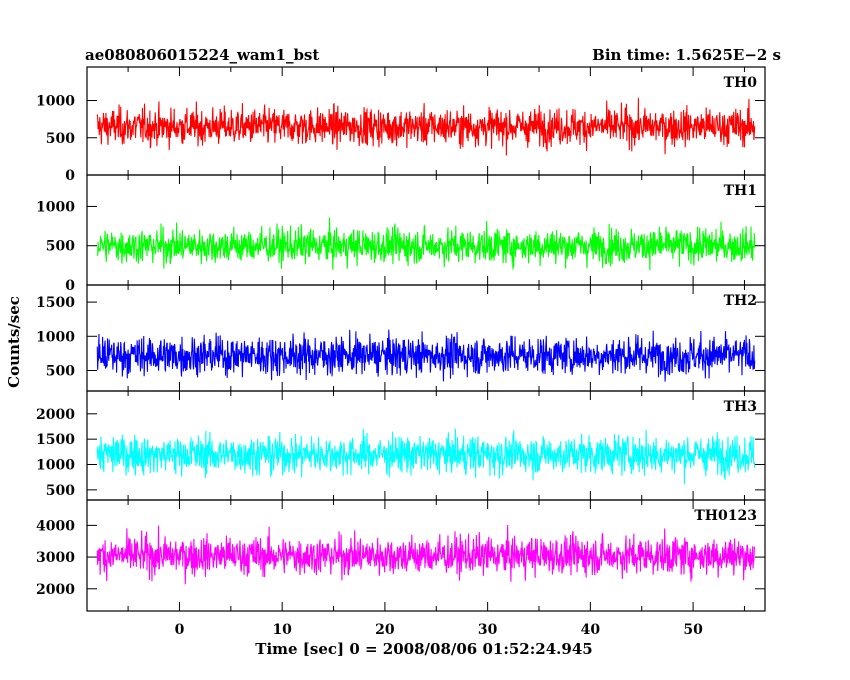  What do you see at coordinates (55, 526) in the screenshot?
I see `y-tick-label: 4000` at bounding box center [55, 526].